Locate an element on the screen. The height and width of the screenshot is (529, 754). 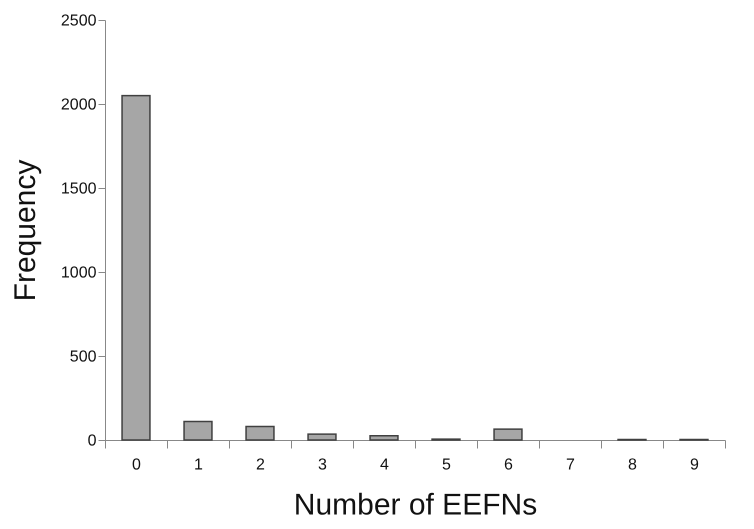
x-tick-label: 0 is located at coordinates (137, 465).